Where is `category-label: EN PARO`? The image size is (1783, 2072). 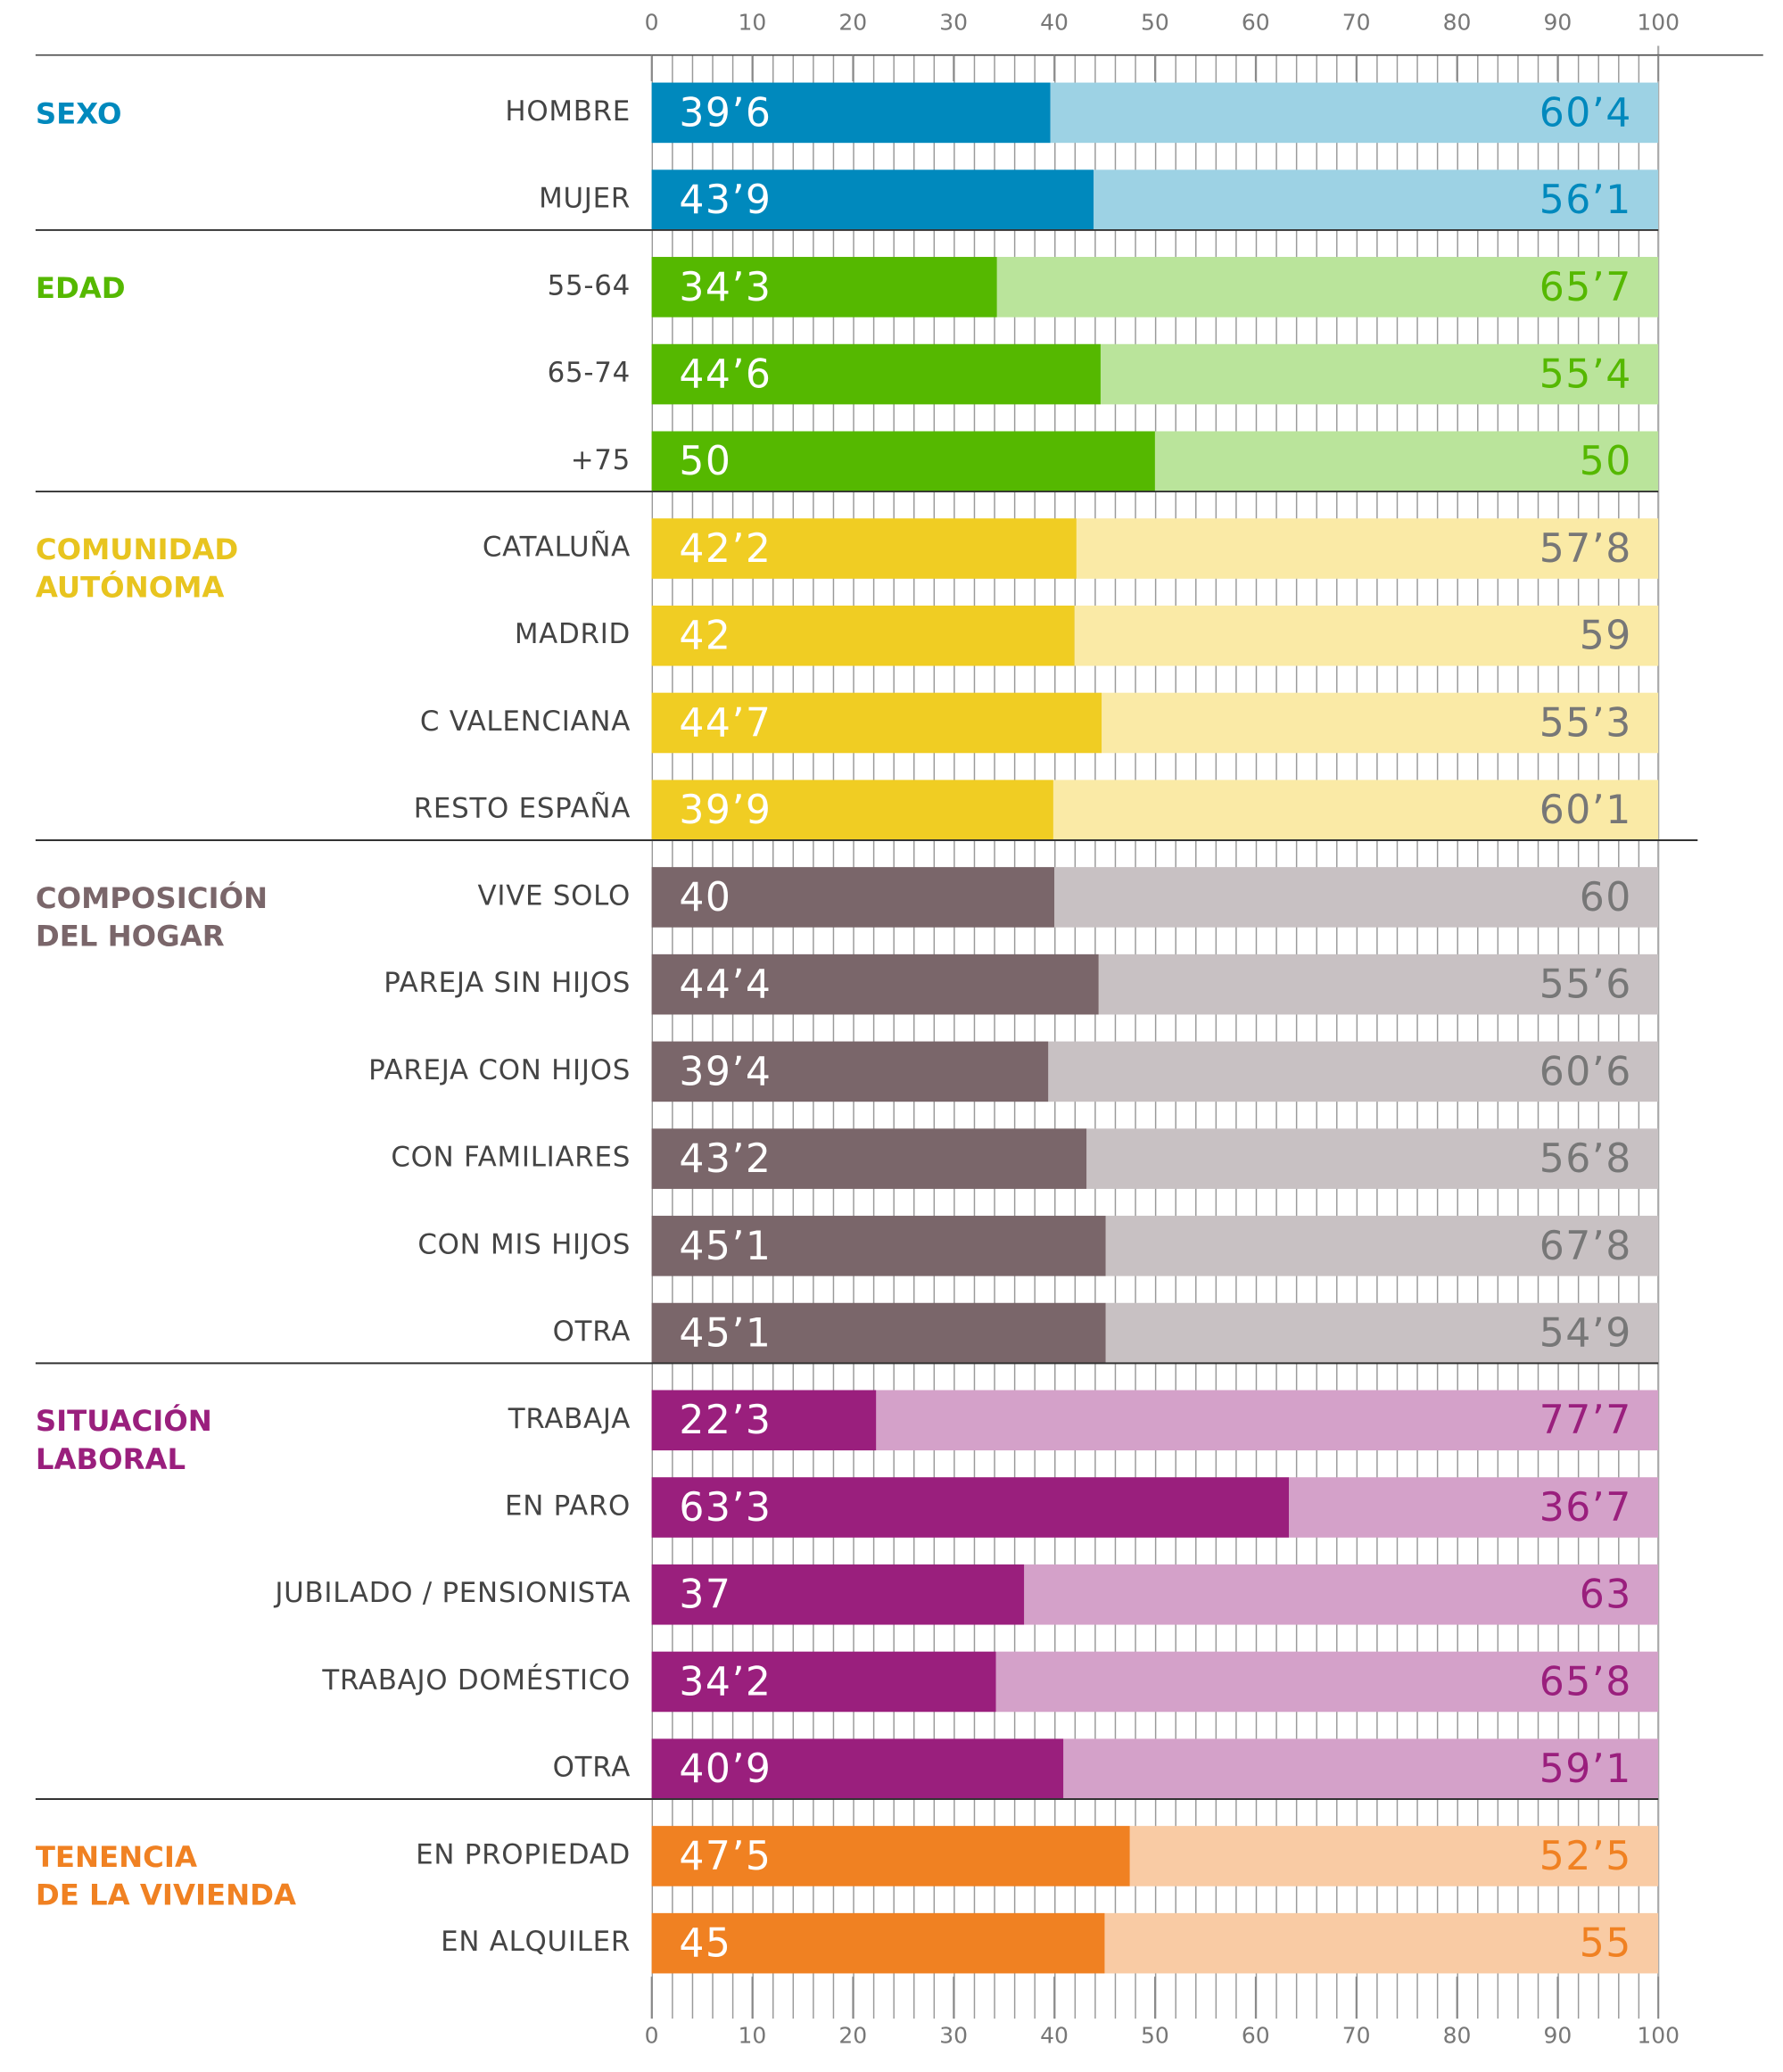
category-label: EN PARO is located at coordinates (568, 1506).